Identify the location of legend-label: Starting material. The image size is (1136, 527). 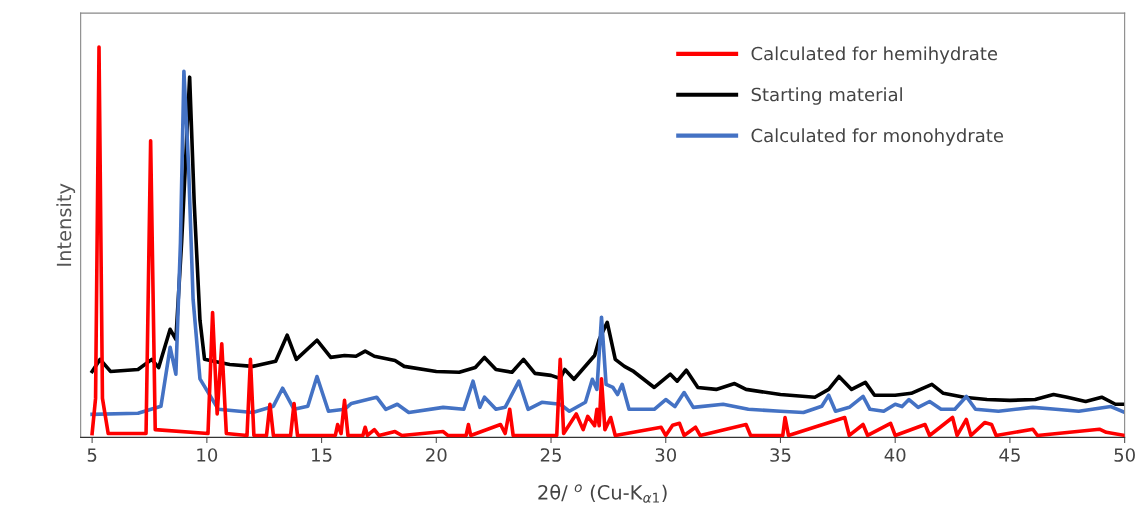
(826, 96).